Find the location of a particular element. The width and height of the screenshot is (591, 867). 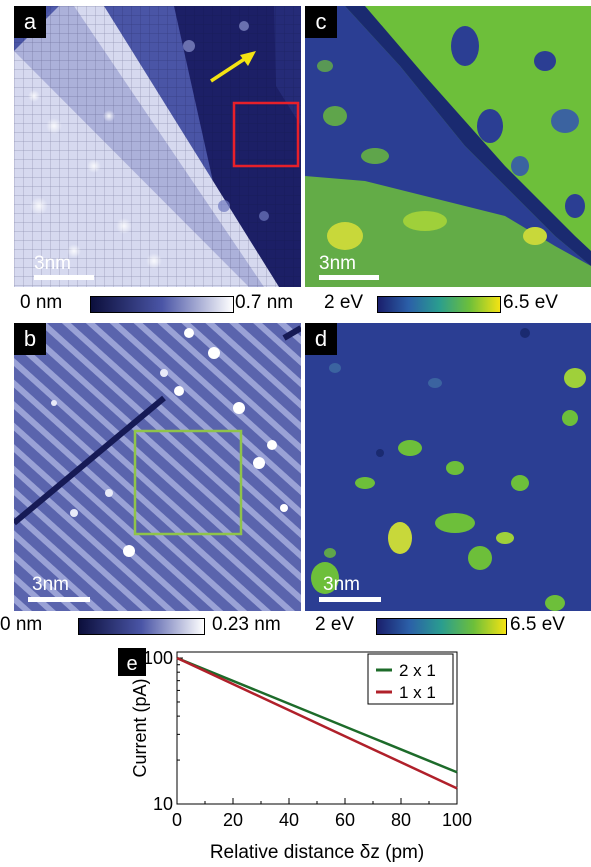

colorbar-d-gradient is located at coordinates (441, 626).